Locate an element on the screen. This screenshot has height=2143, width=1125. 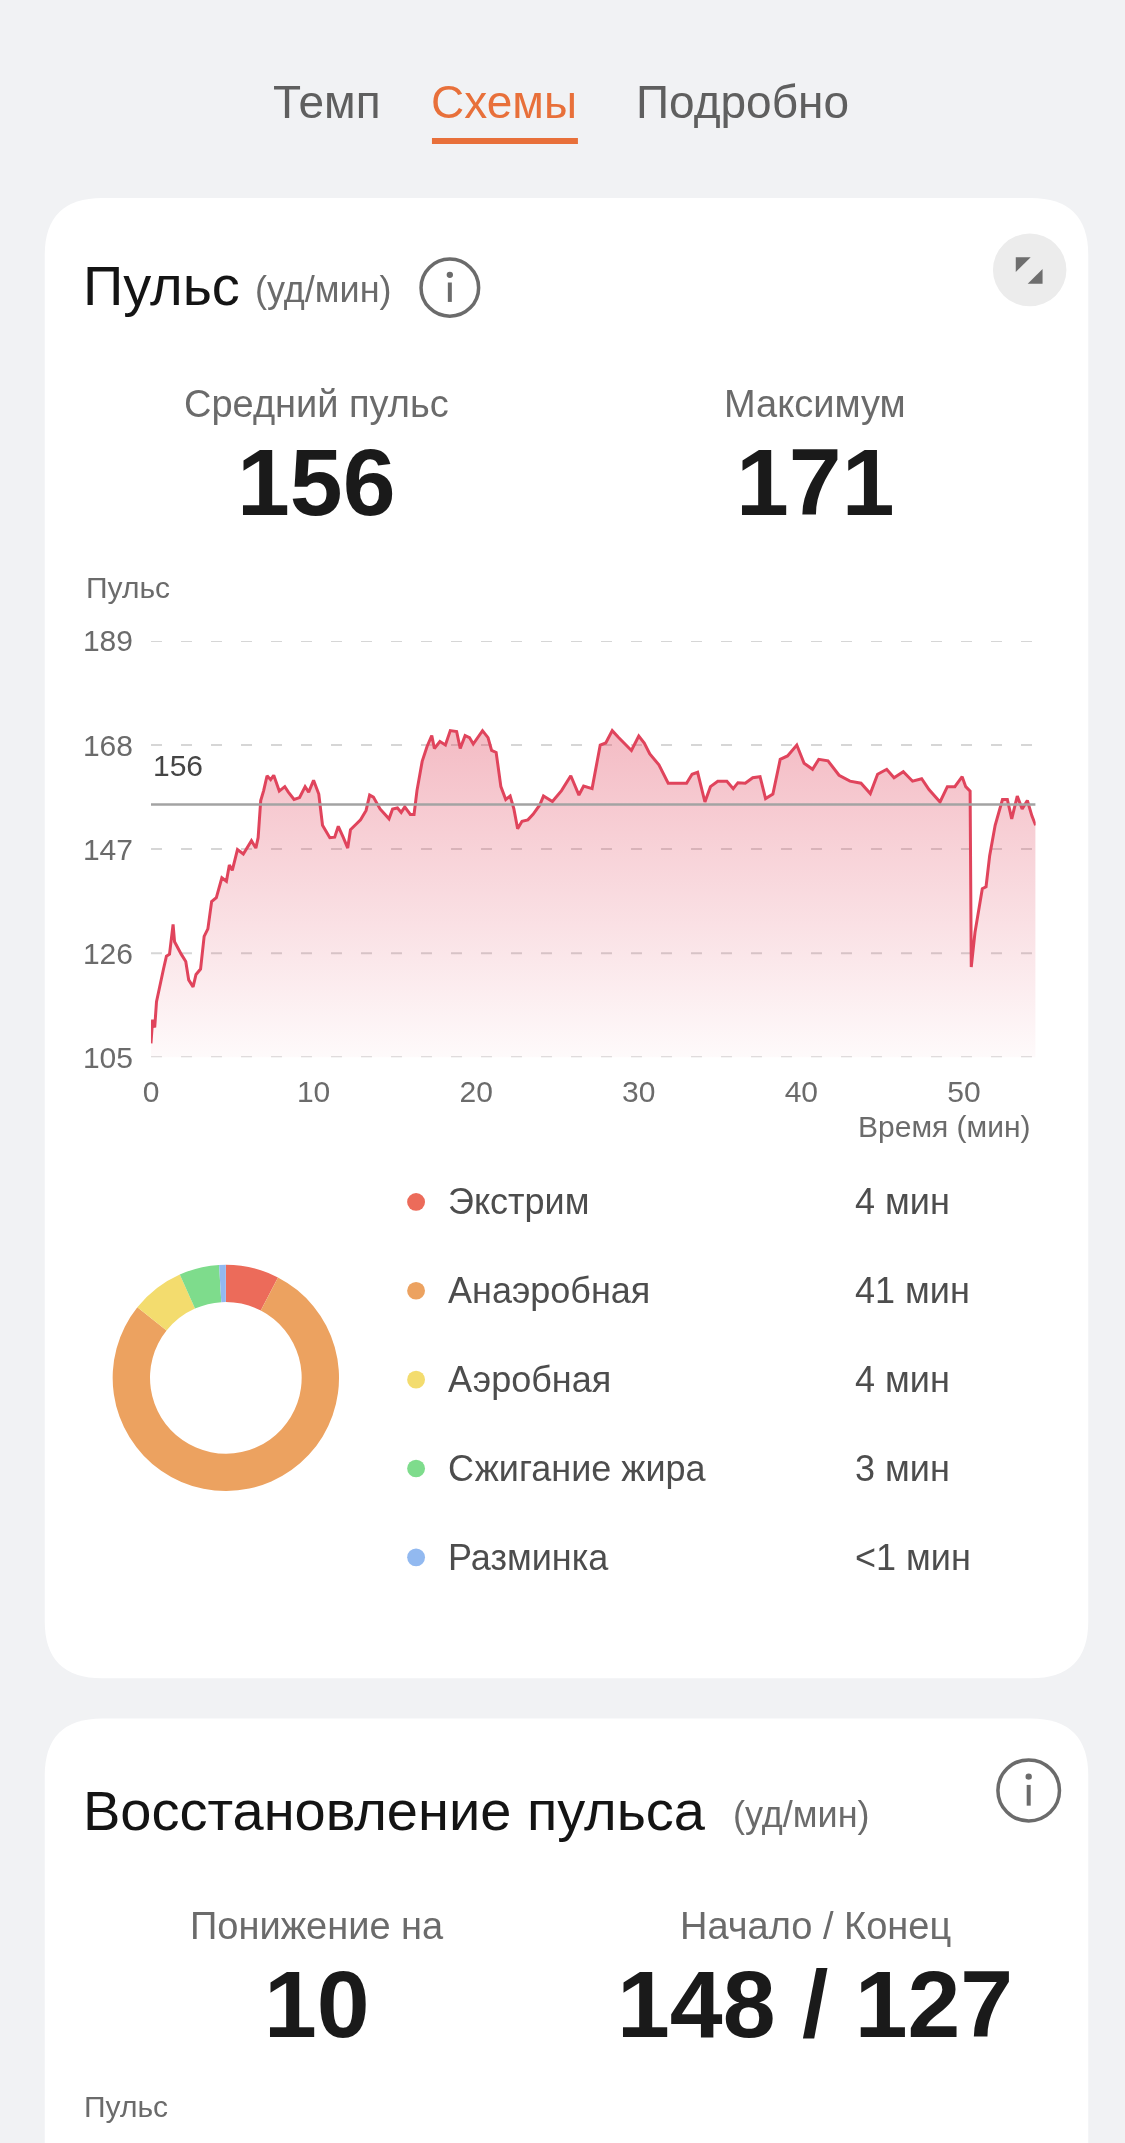
text: Средний пульс is located at coordinates (316, 404).